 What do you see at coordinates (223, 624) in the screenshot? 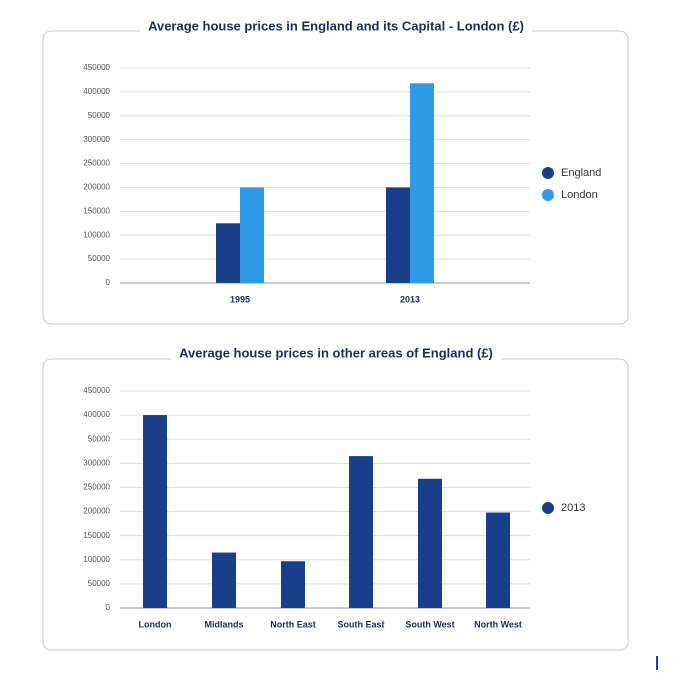
I see `x-tick-label: Midlands` at bounding box center [223, 624].